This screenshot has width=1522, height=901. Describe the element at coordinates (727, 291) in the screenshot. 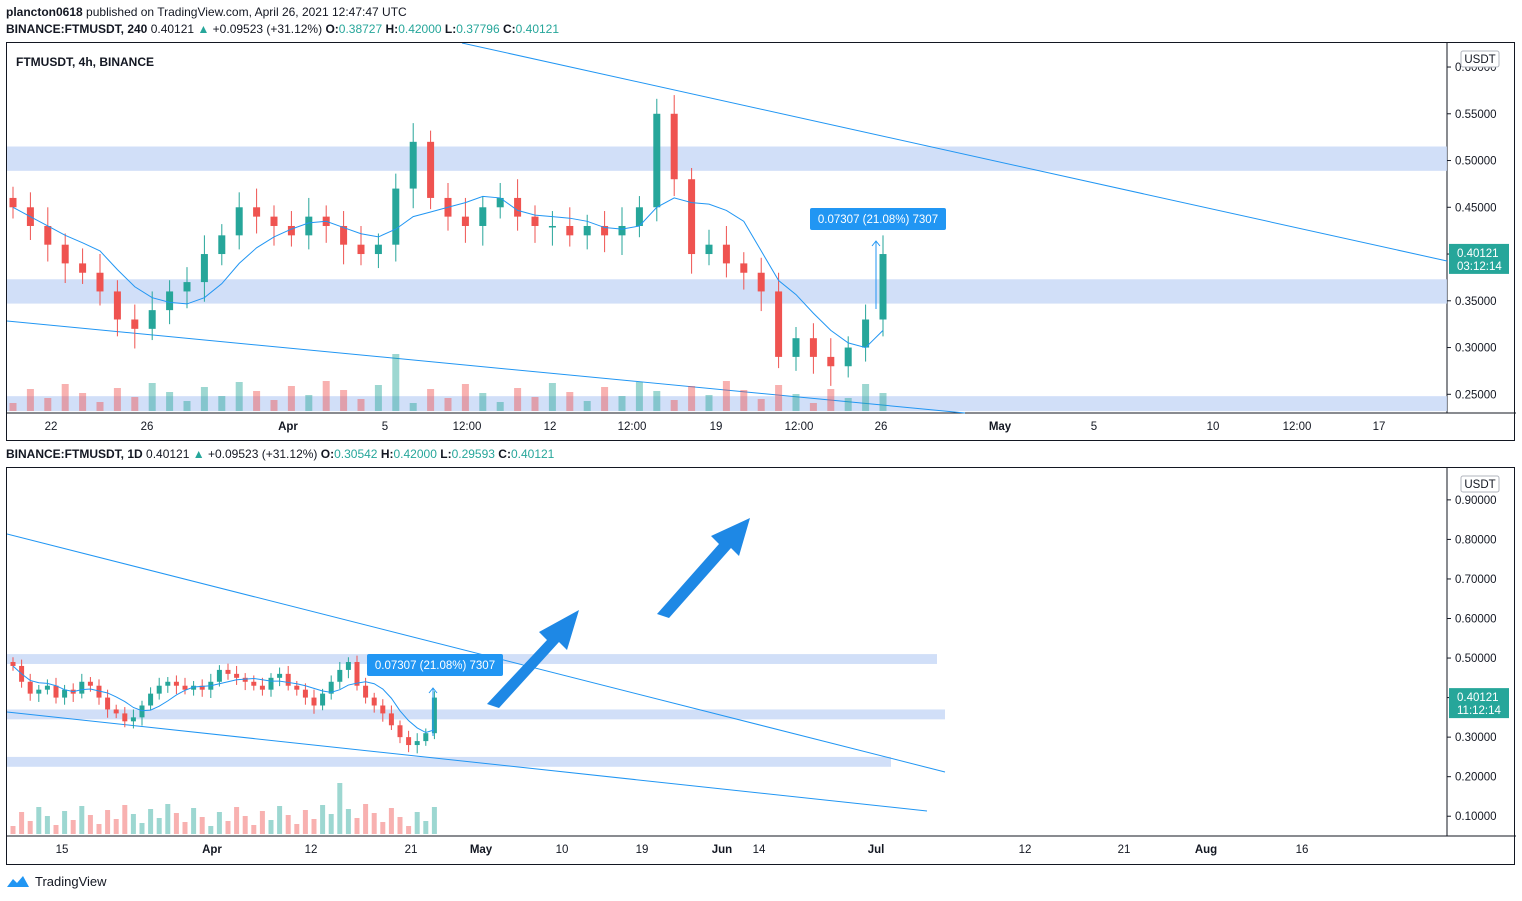

I see `support-resistance-zone` at that location.